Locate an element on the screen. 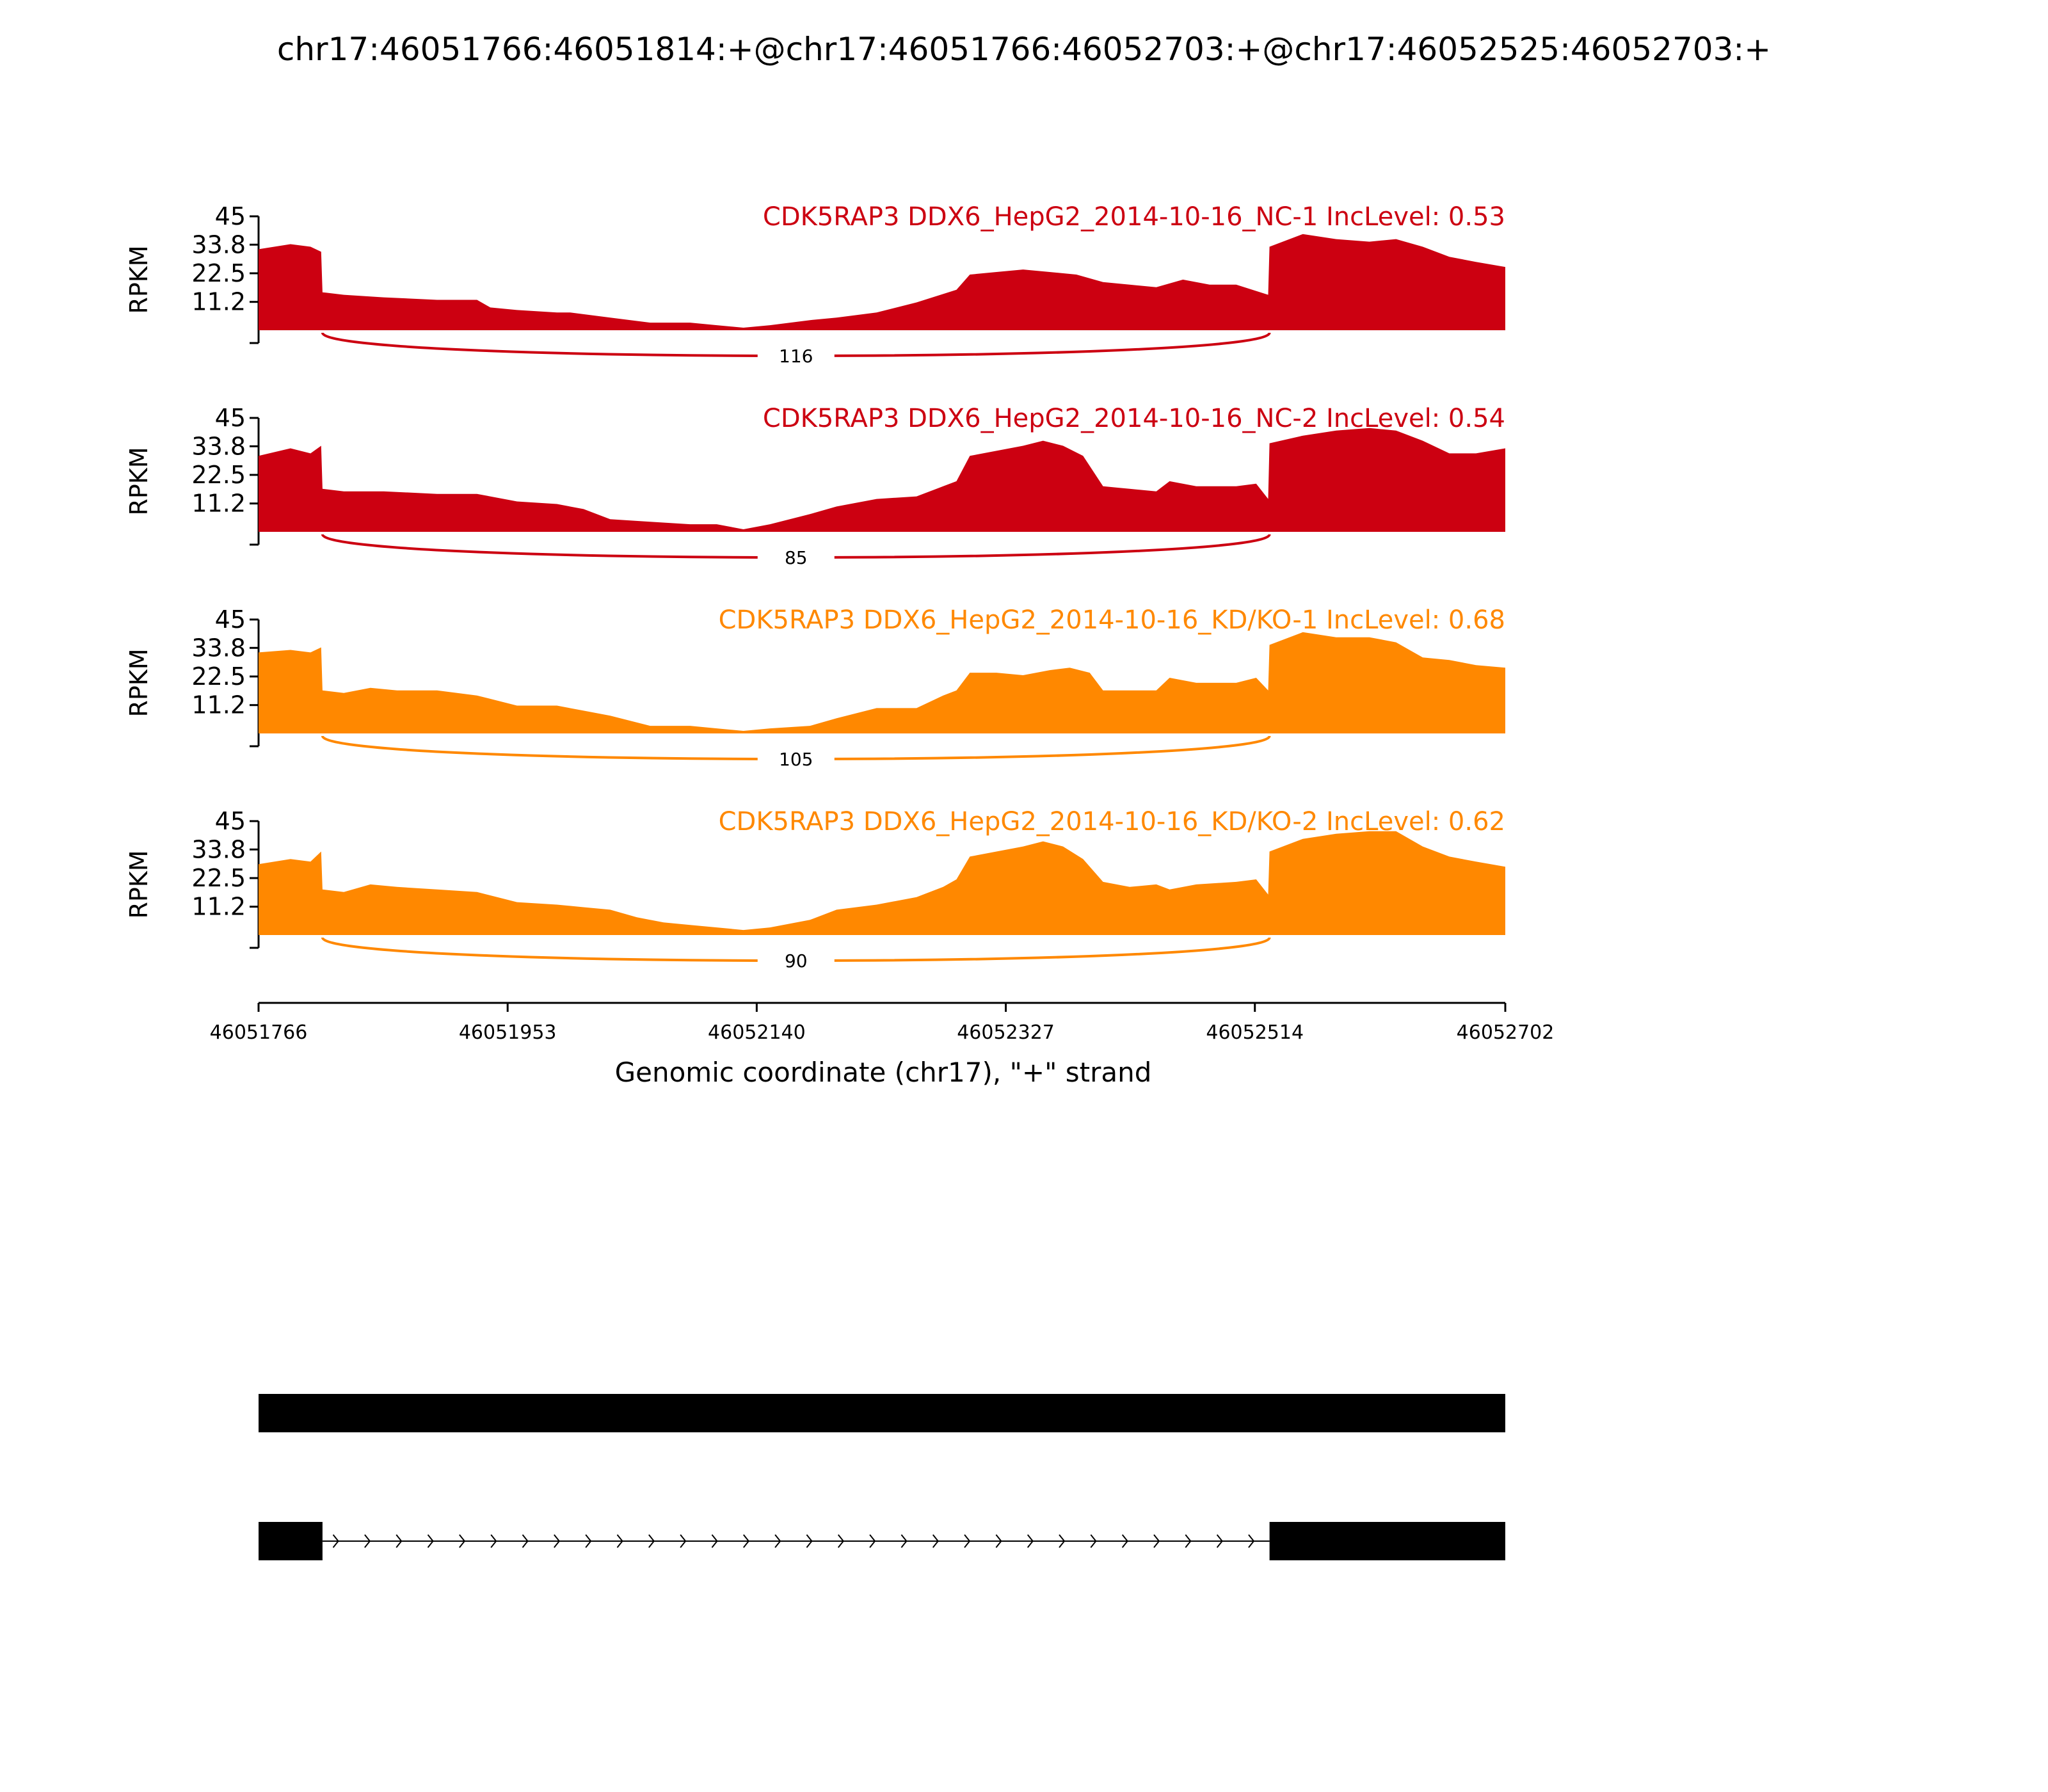 The height and width of the screenshot is (1792, 2048). junction-count: 90 is located at coordinates (796, 961).